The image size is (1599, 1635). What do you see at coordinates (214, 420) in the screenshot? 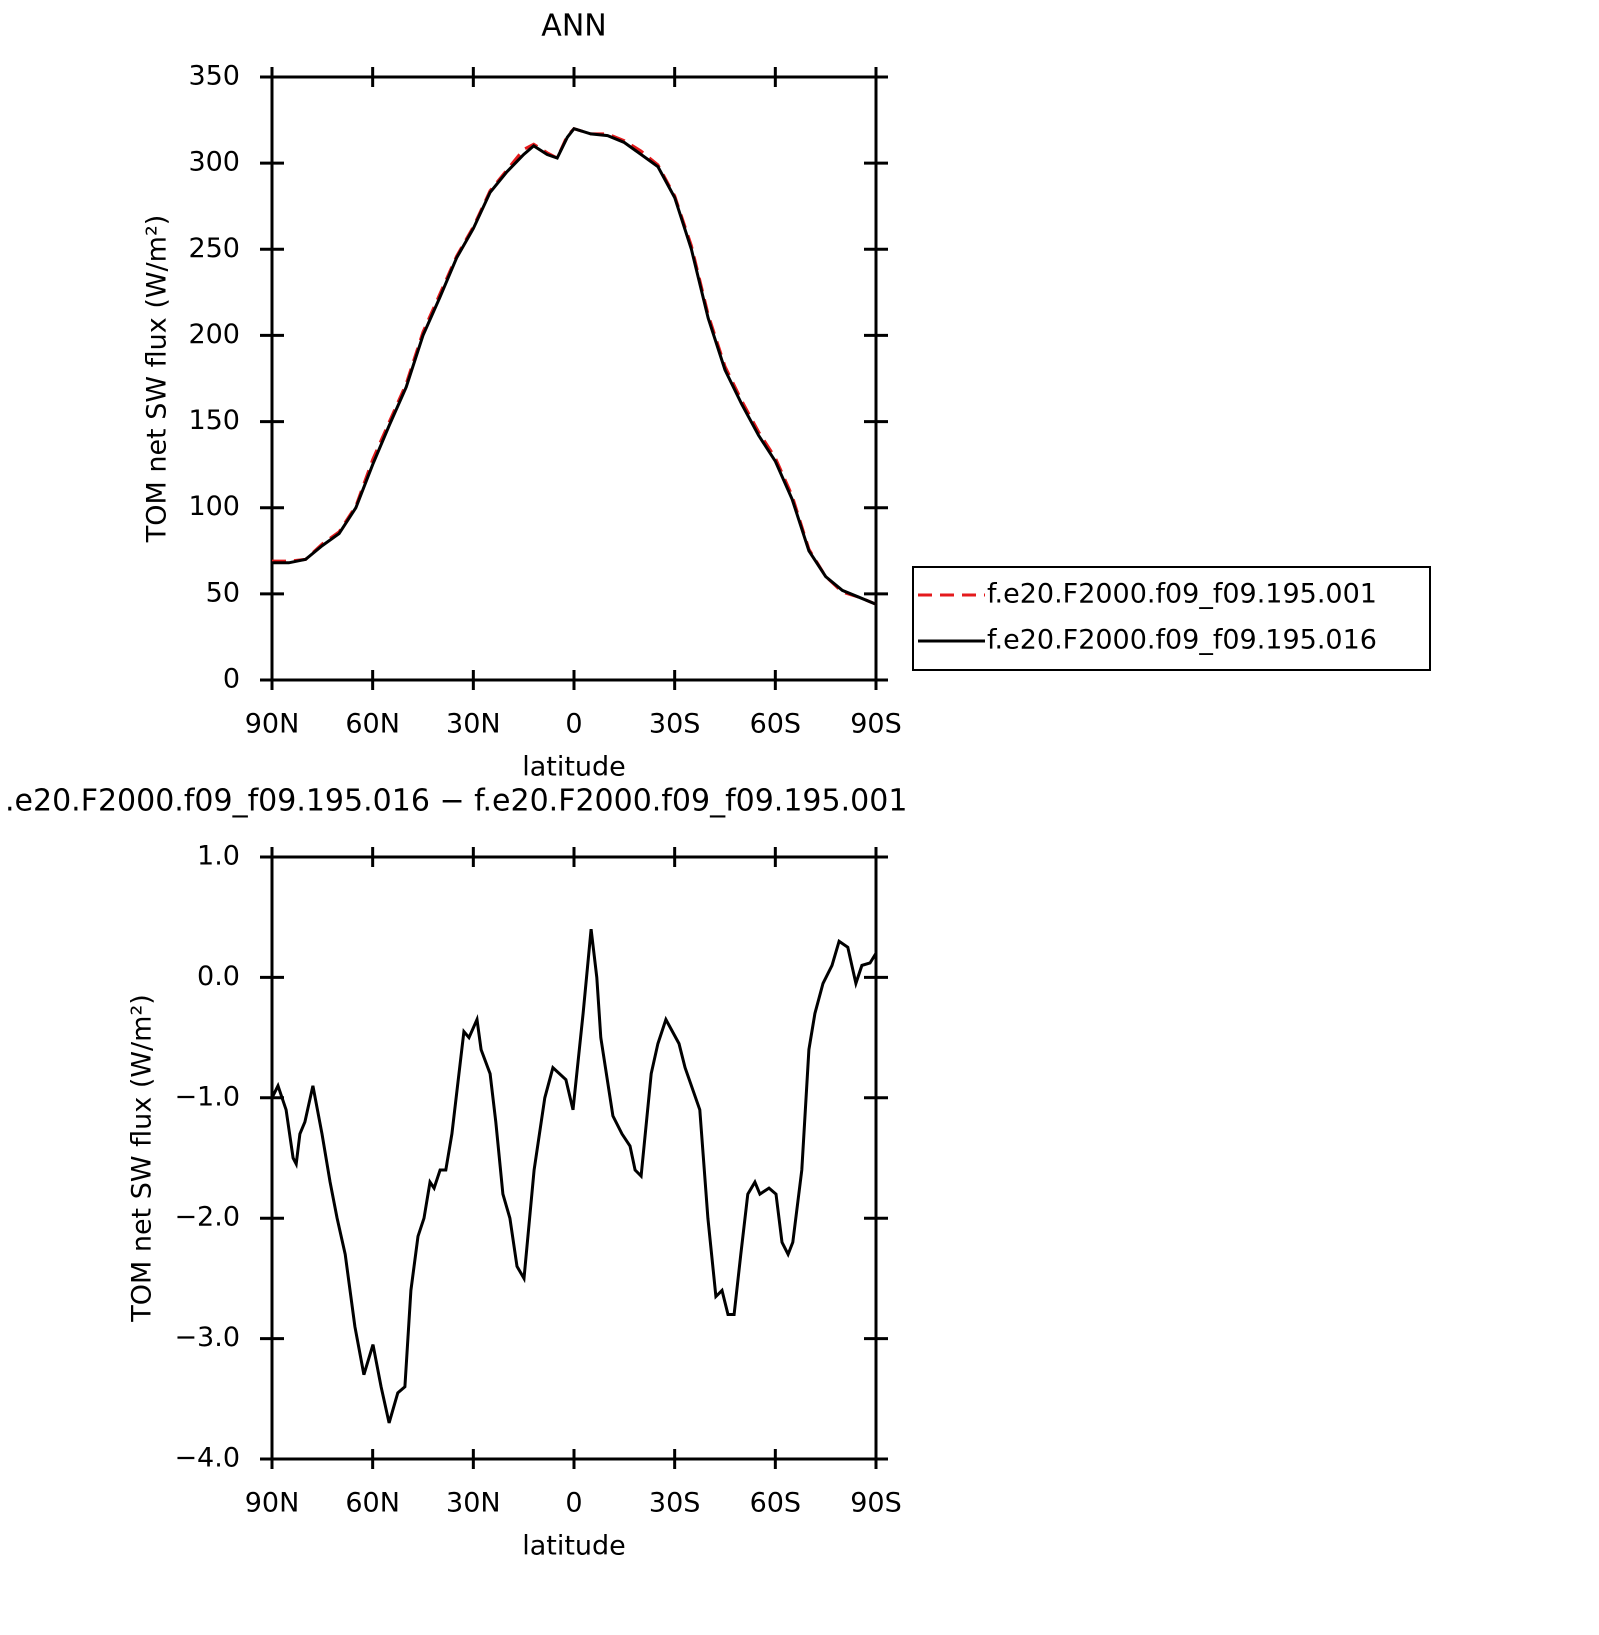
I see `y-tick-label: 150` at bounding box center [214, 420].